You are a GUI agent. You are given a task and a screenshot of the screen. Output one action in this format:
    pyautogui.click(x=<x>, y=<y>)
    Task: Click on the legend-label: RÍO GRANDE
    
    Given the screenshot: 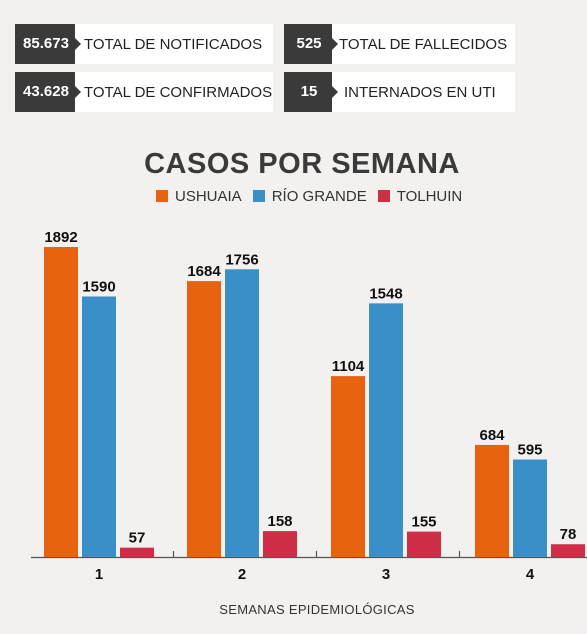 What is the action you would take?
    pyautogui.click(x=319, y=196)
    